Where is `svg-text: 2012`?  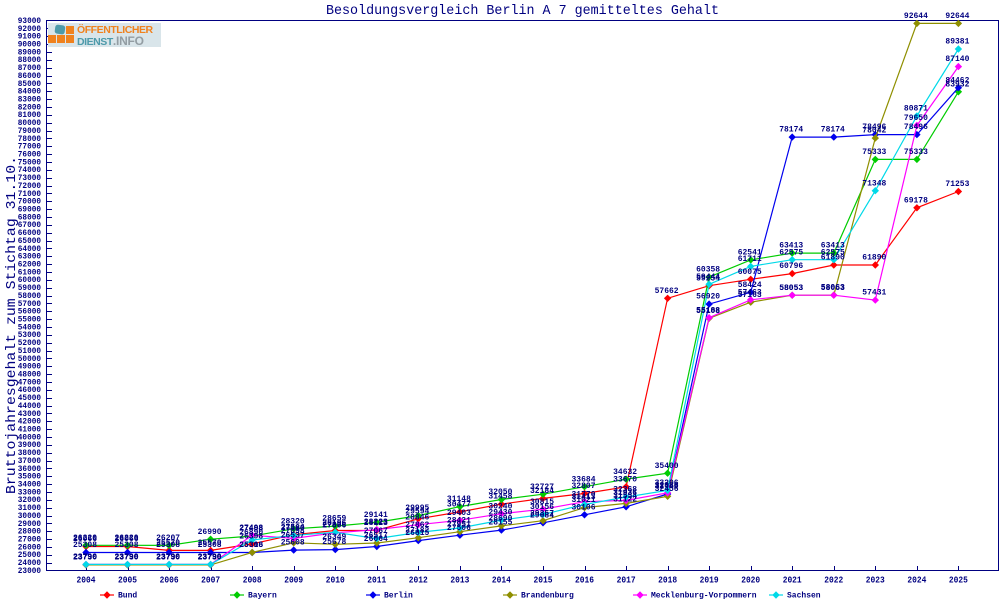
svg-text: 2012 is located at coordinates (418, 580).